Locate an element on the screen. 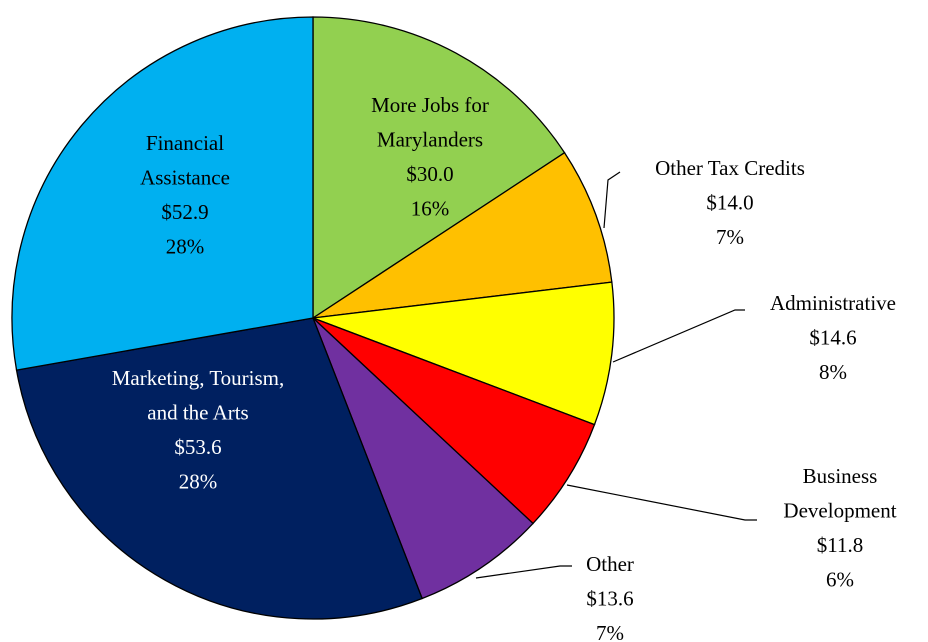  category-line: and the Arts is located at coordinates (197, 412).